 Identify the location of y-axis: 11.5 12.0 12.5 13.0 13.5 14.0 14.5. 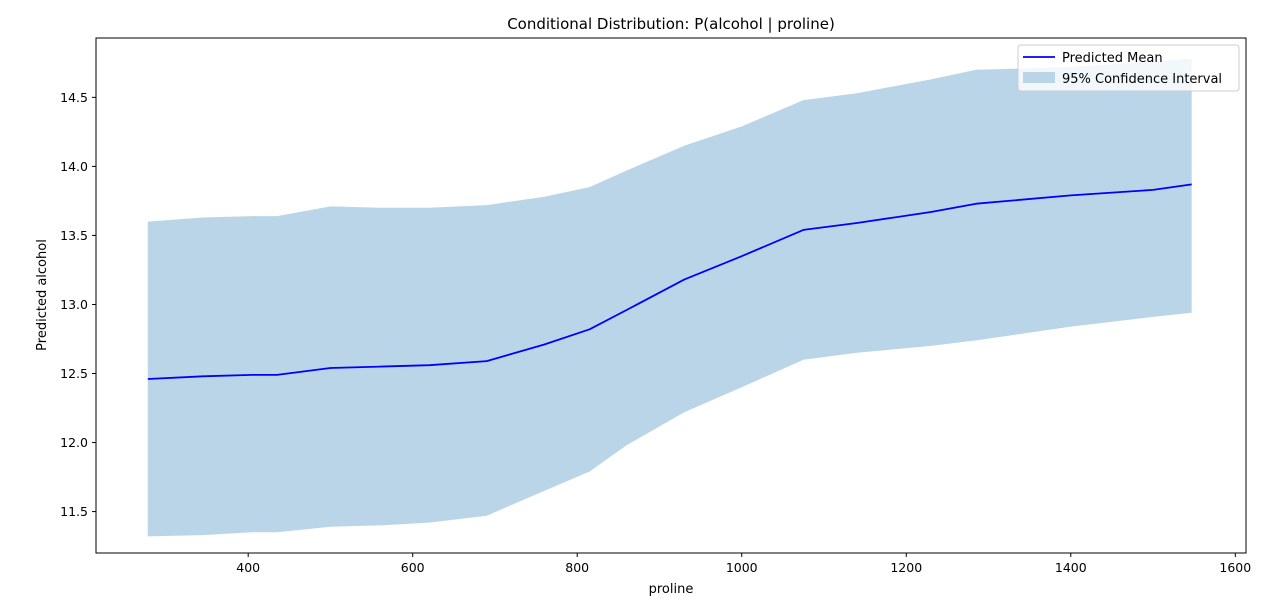
(78, 304).